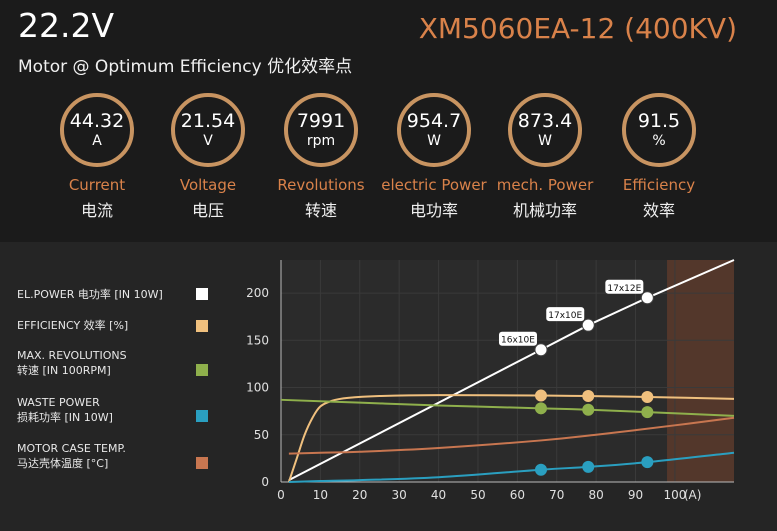 This screenshot has width=777, height=531. I want to click on legend-swatch-el-power, so click(202, 294).